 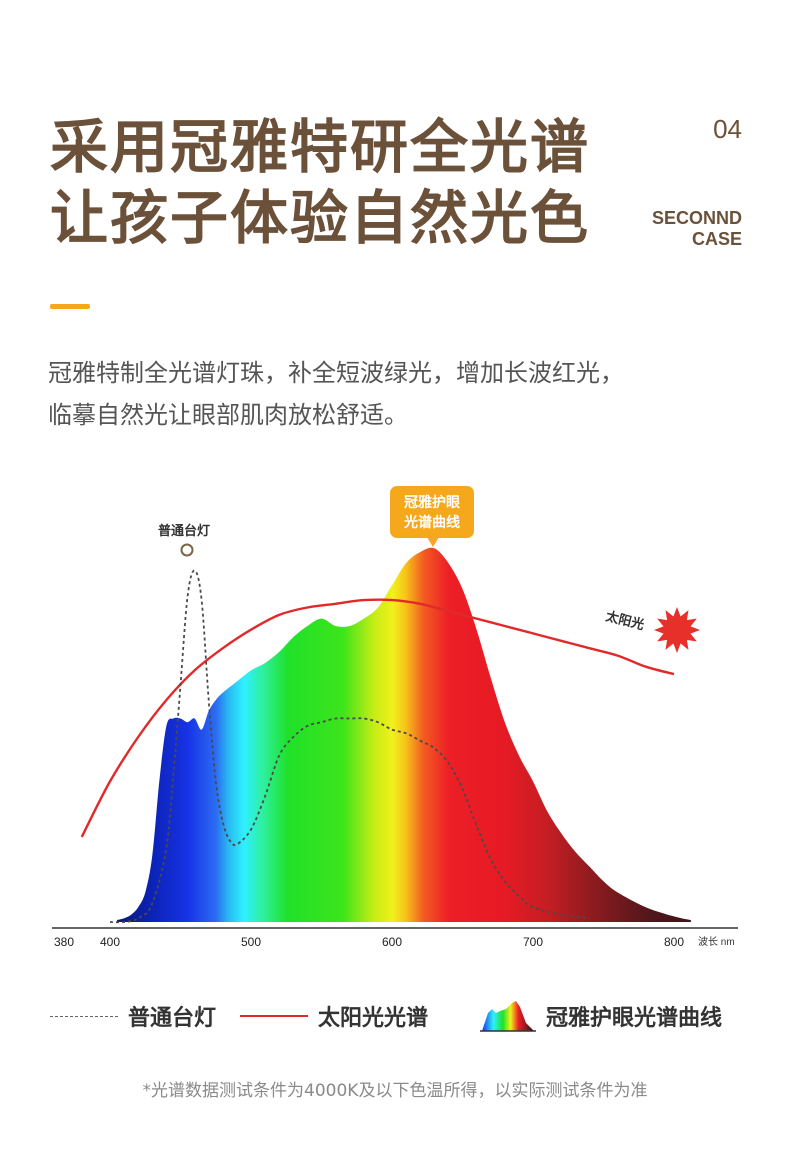 What do you see at coordinates (392, 942) in the screenshot?
I see `x-tick-label-600: 600` at bounding box center [392, 942].